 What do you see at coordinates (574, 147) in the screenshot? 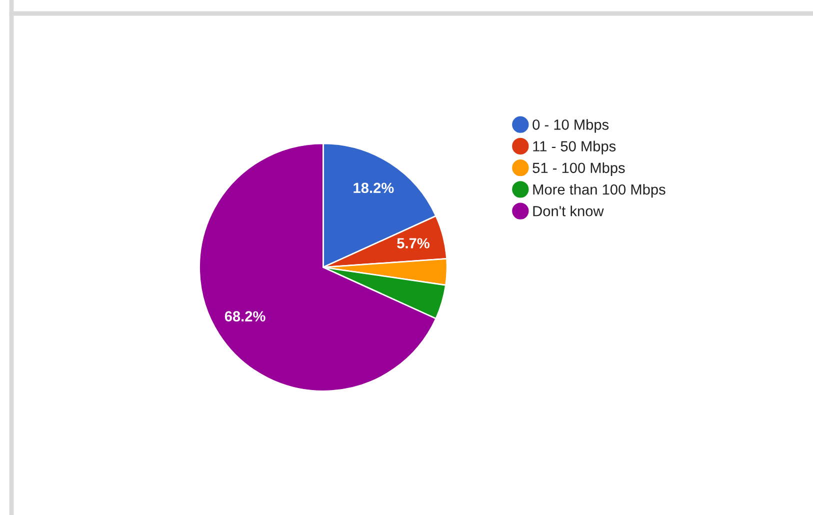
I see `legend-label: 11 - 50 Mbps` at bounding box center [574, 147].